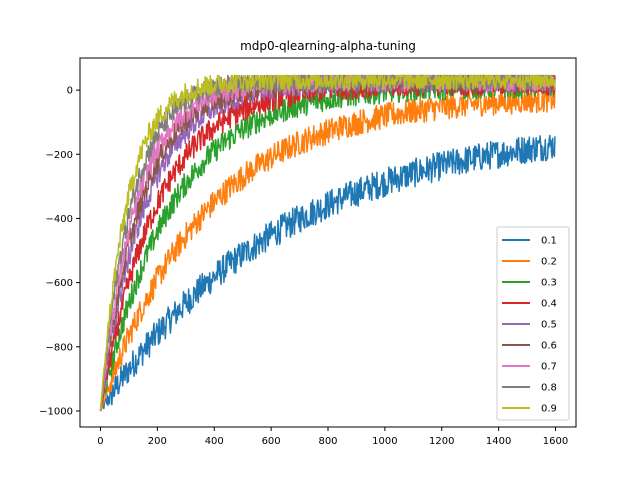 The width and height of the screenshot is (640, 480). I want to click on x-tick-label: 1200, so click(441, 441).